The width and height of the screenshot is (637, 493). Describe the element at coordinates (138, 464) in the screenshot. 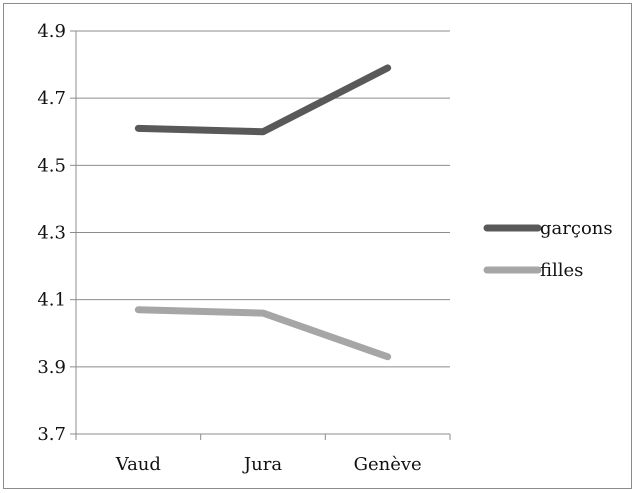

I see `x-tick-label: Vaud` at that location.